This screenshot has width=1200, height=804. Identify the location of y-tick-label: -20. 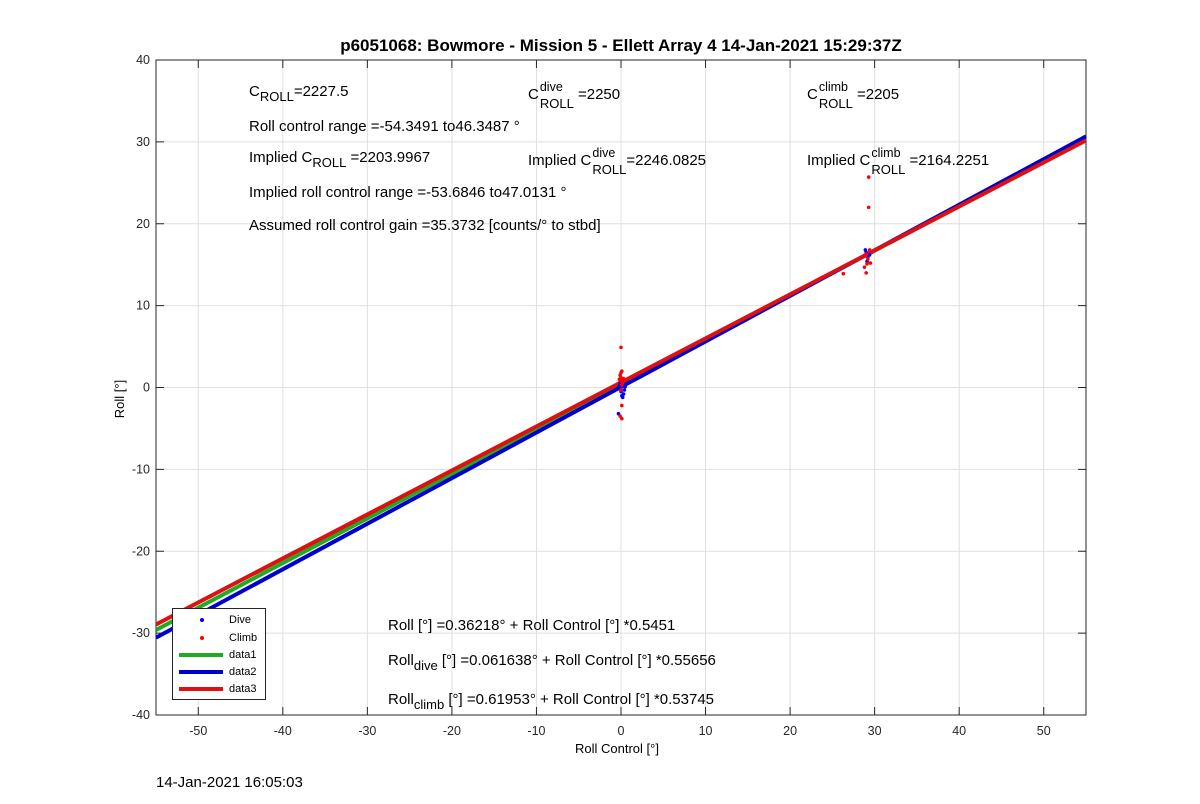
(141, 551).